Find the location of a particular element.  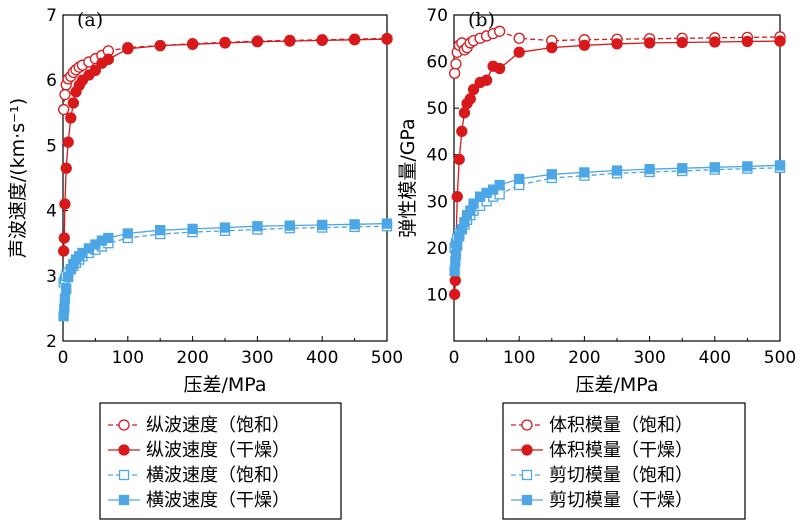

y-tick-label: 2 is located at coordinates (51, 342).